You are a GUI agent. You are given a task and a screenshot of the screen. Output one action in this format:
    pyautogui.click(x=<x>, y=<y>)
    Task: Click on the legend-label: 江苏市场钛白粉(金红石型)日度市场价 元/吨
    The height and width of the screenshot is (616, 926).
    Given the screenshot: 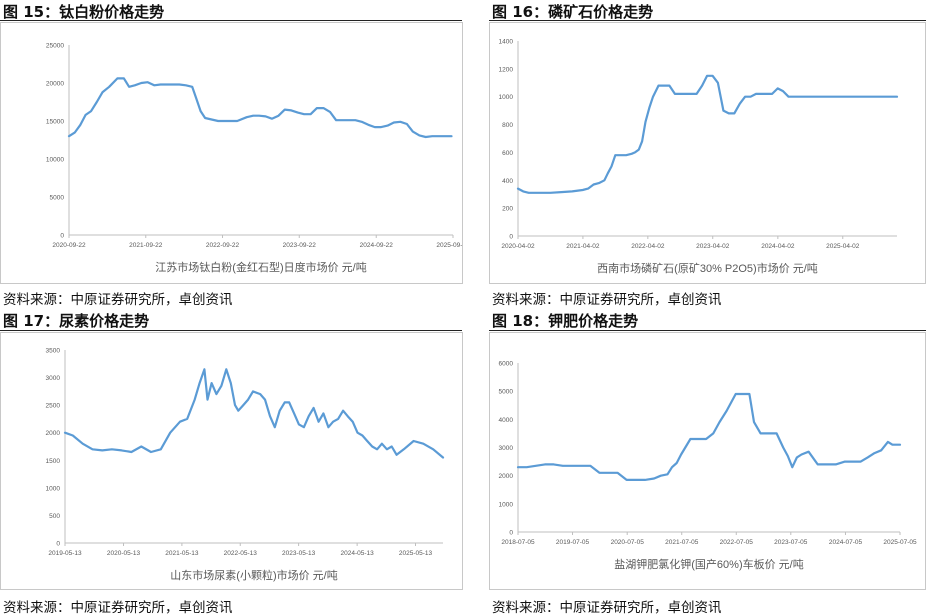 What is the action you would take?
    pyautogui.click(x=260, y=267)
    